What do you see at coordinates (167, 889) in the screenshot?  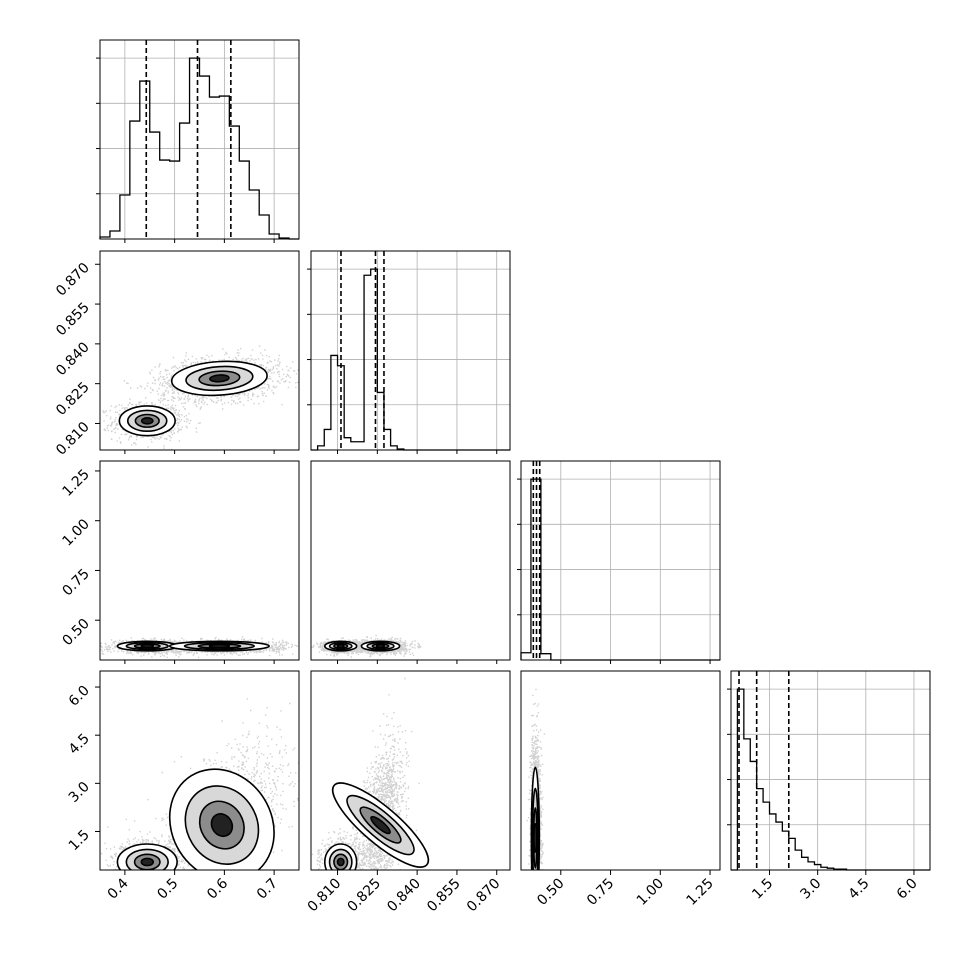 I see `x-tick-label: 0.5` at bounding box center [167, 889].